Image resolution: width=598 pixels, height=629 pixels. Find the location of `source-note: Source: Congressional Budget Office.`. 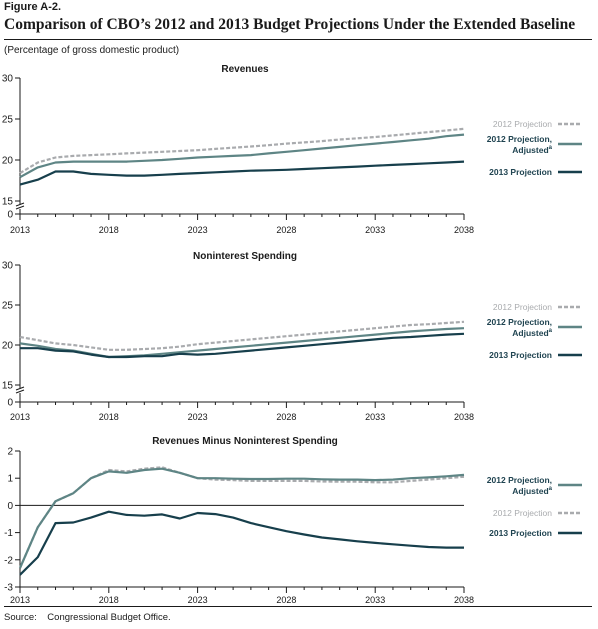

source-note: Source: Congressional Budget Office. is located at coordinates (87, 617).